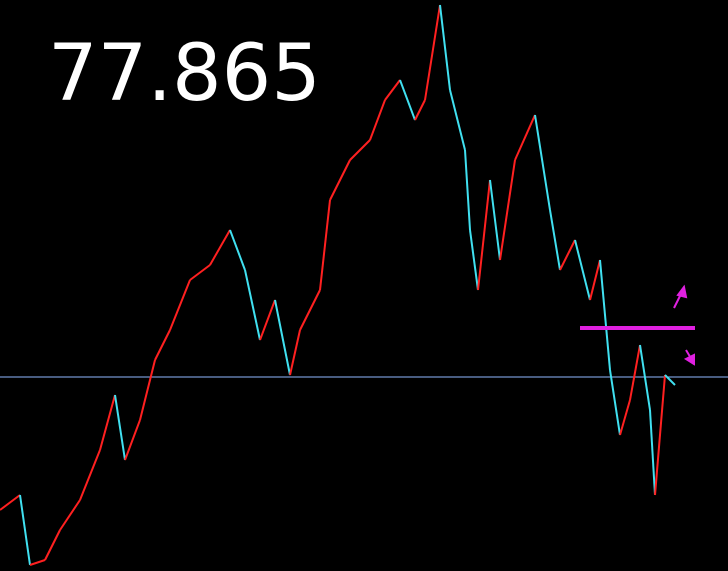  What do you see at coordinates (184, 74) in the screenshot?
I see `price-label: 77.865` at bounding box center [184, 74].